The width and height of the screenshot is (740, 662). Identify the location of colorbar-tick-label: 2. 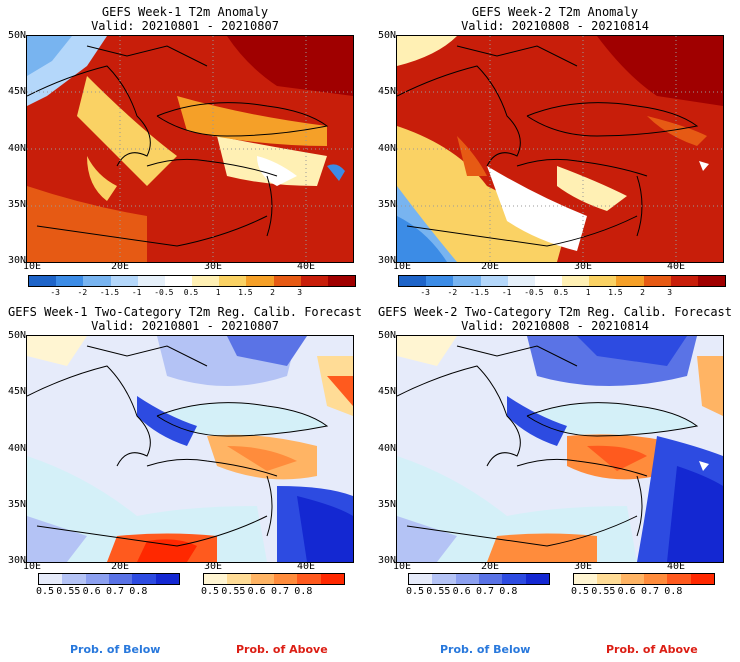
(272, 292).